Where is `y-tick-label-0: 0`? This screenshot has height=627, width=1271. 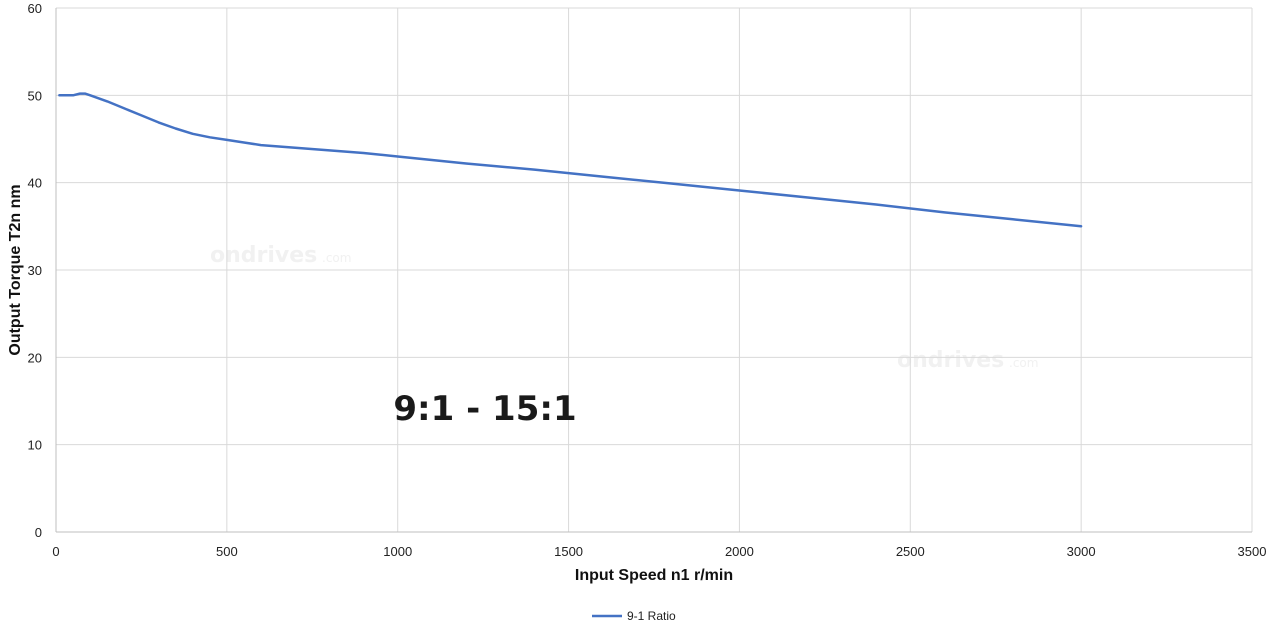
y-tick-label-0: 0 is located at coordinates (38, 532).